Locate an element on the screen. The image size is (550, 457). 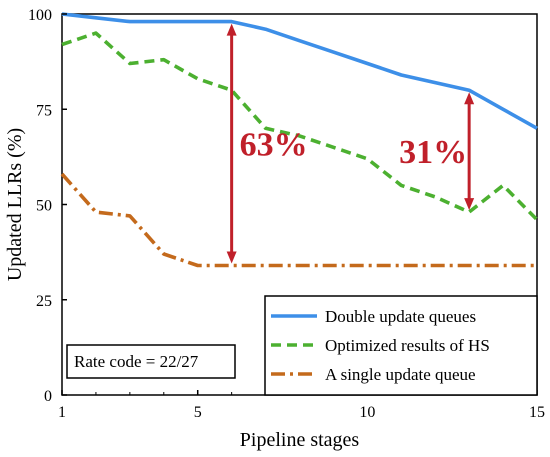
y-tick-label-100: 100 is located at coordinates (40, 15).